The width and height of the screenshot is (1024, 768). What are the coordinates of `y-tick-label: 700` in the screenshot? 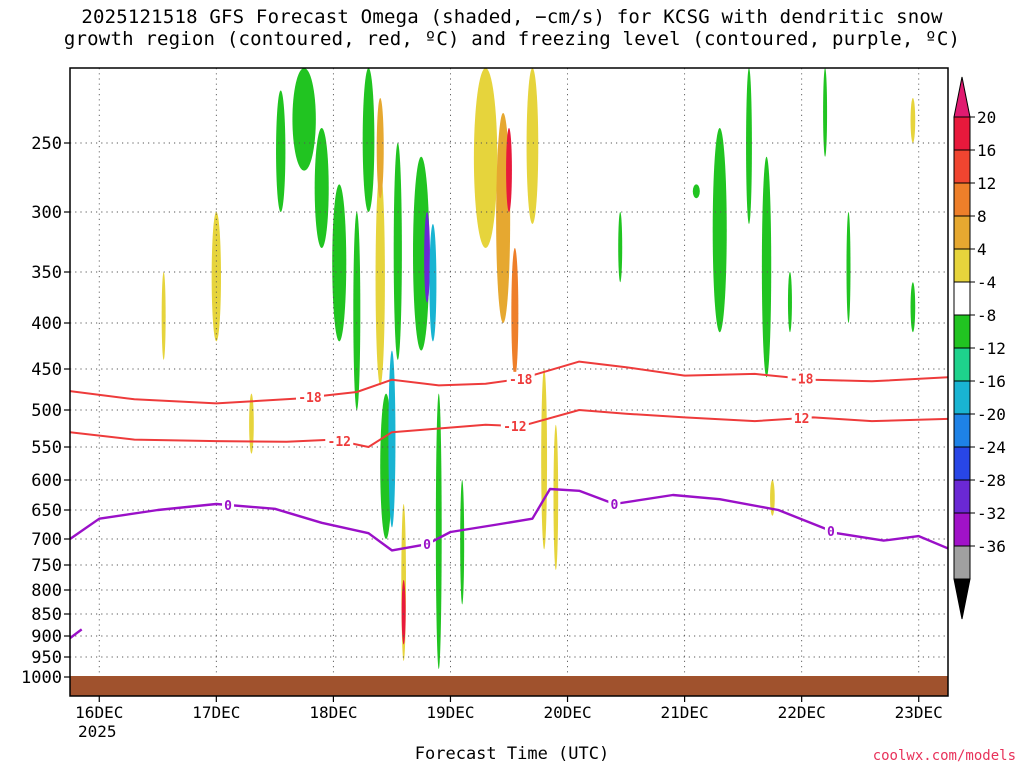 It's located at (46, 540).